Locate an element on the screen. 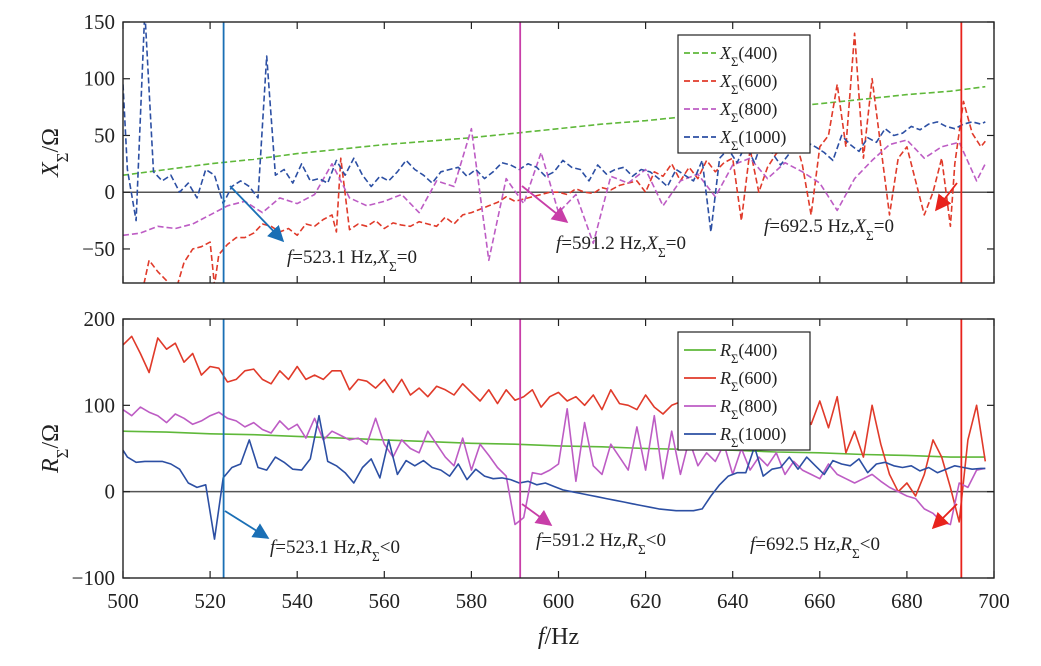 This screenshot has height=666, width=1041. annotation-label: f=591.2 Hz,RΣ<0 is located at coordinates (601, 543).